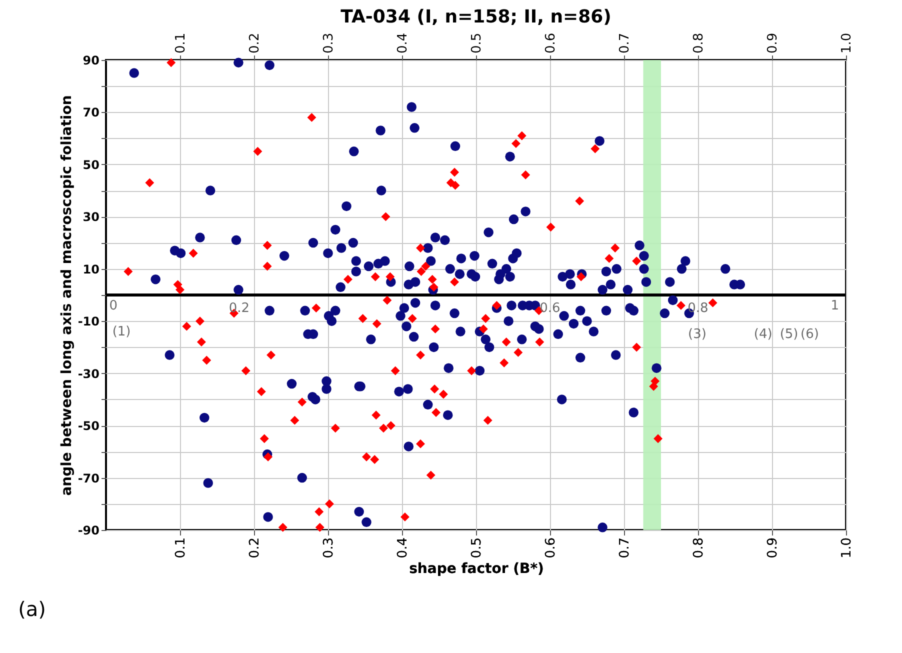  I want to click on text: (a), so click(32, 608).